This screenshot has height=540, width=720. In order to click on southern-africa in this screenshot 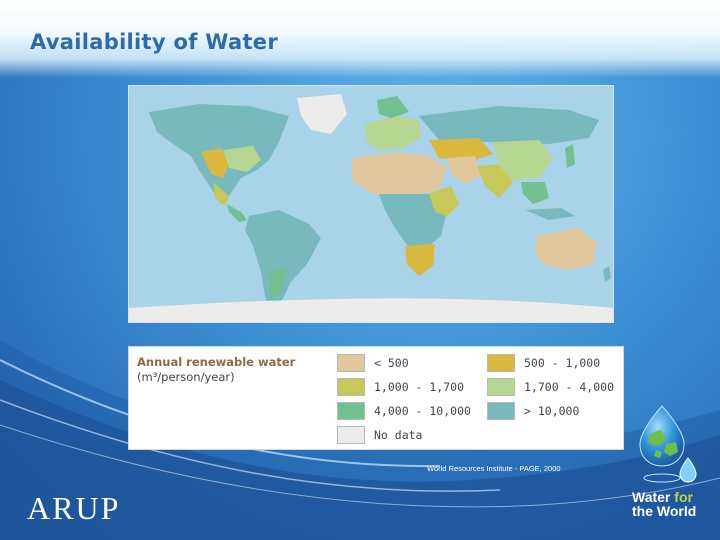, I will do `click(420, 260)`.